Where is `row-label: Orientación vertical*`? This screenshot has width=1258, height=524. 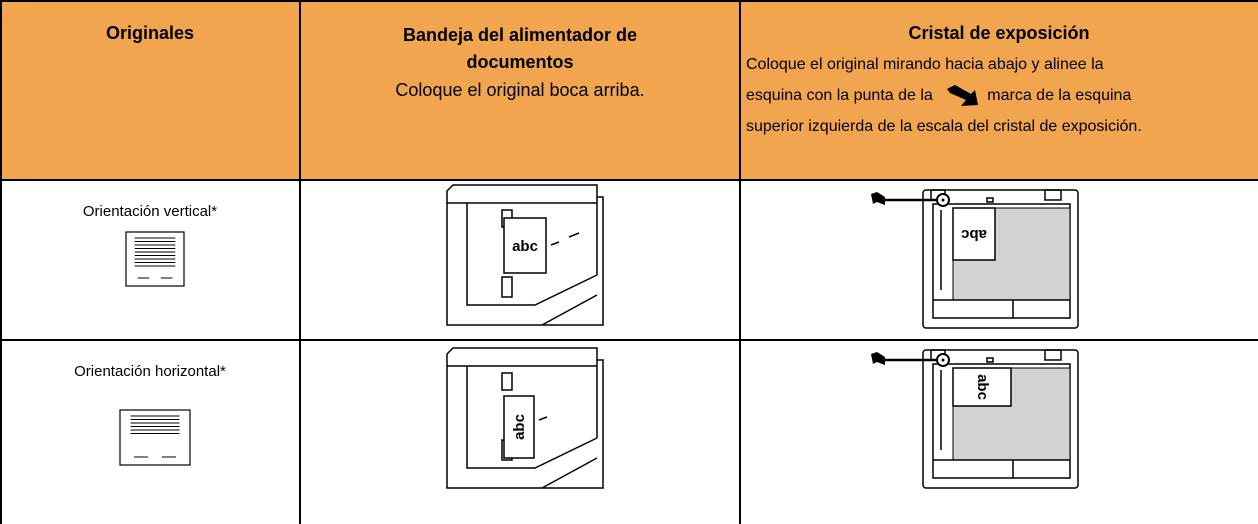
row-label: Orientación vertical* is located at coordinates (150, 211).